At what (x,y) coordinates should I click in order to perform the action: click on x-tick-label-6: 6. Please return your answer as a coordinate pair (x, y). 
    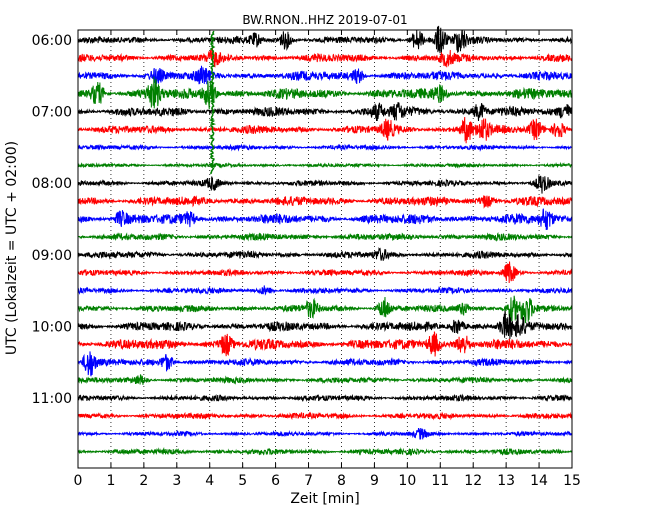
    Looking at the image, I should click on (275, 481).